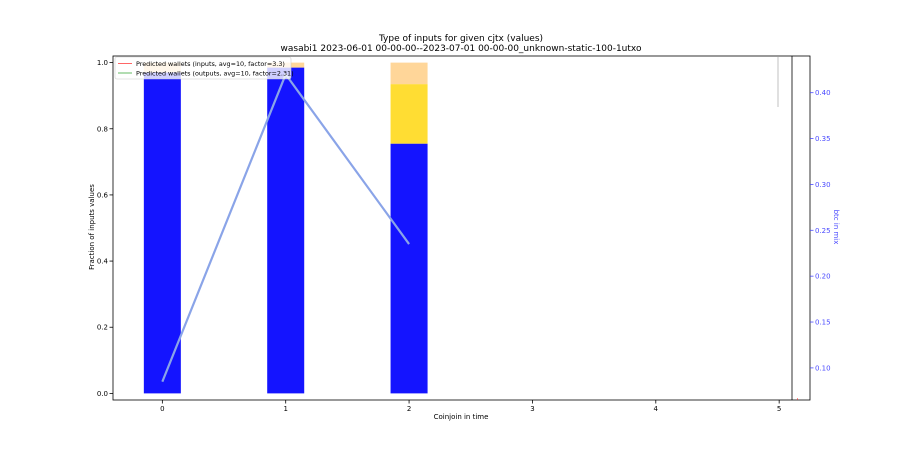 This screenshot has height=450, width=900. What do you see at coordinates (103, 195) in the screenshot?
I see `y-tick-label-0.6: 0.6` at bounding box center [103, 195].